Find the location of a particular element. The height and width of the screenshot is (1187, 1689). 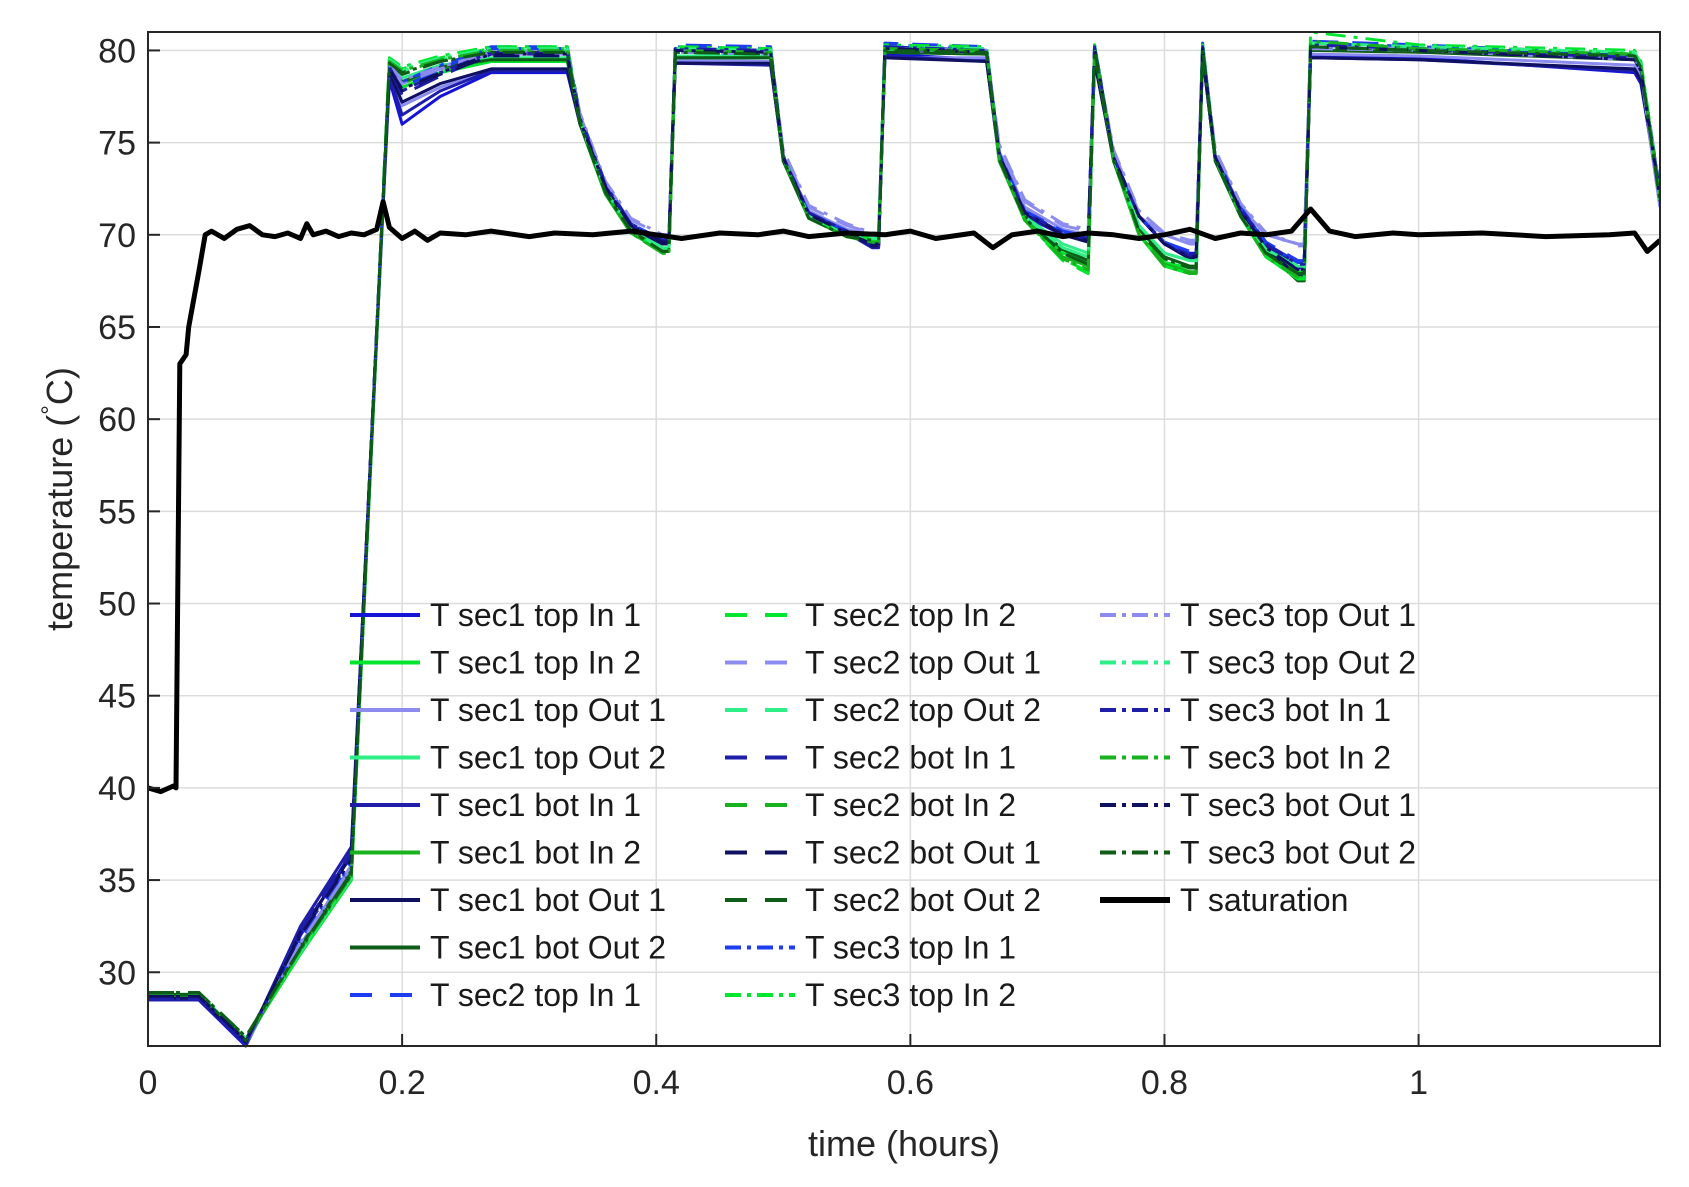

legend-entry: T sec1 bot Out 2 is located at coordinates (508, 948).